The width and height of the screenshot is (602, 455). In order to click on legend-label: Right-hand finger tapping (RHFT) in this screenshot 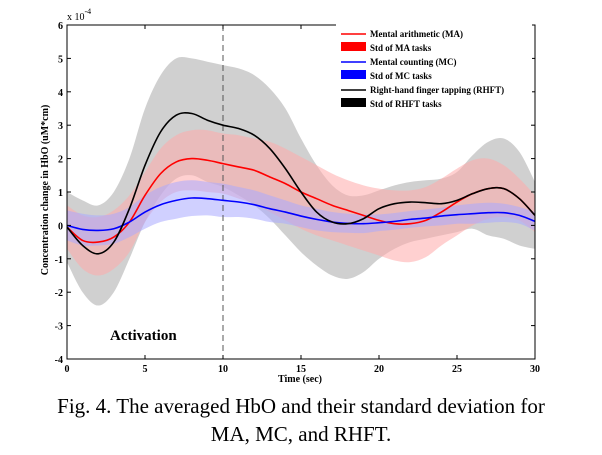, I will do `click(437, 90)`.